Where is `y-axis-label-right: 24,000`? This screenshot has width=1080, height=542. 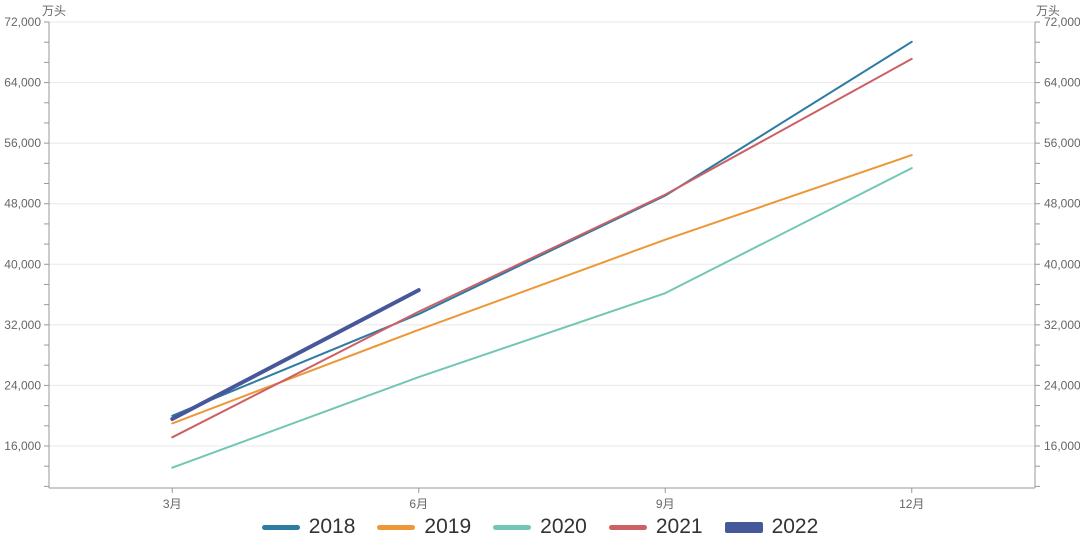
y-axis-label-right: 24,000 is located at coordinates (1062, 385).